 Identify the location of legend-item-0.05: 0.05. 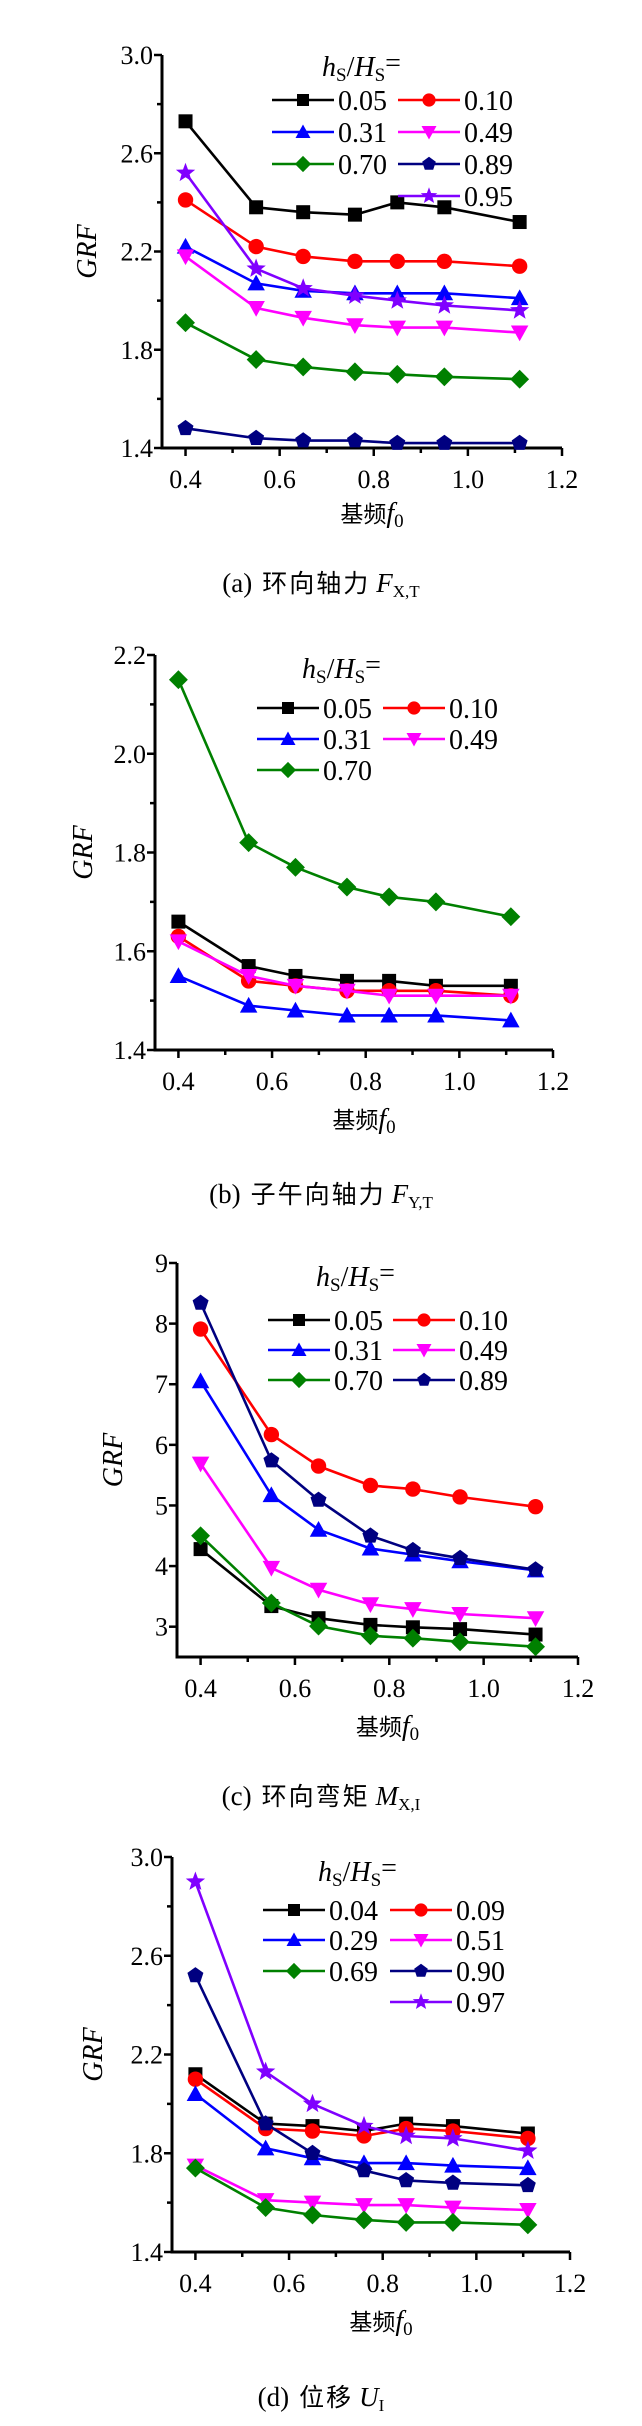
(325, 1321).